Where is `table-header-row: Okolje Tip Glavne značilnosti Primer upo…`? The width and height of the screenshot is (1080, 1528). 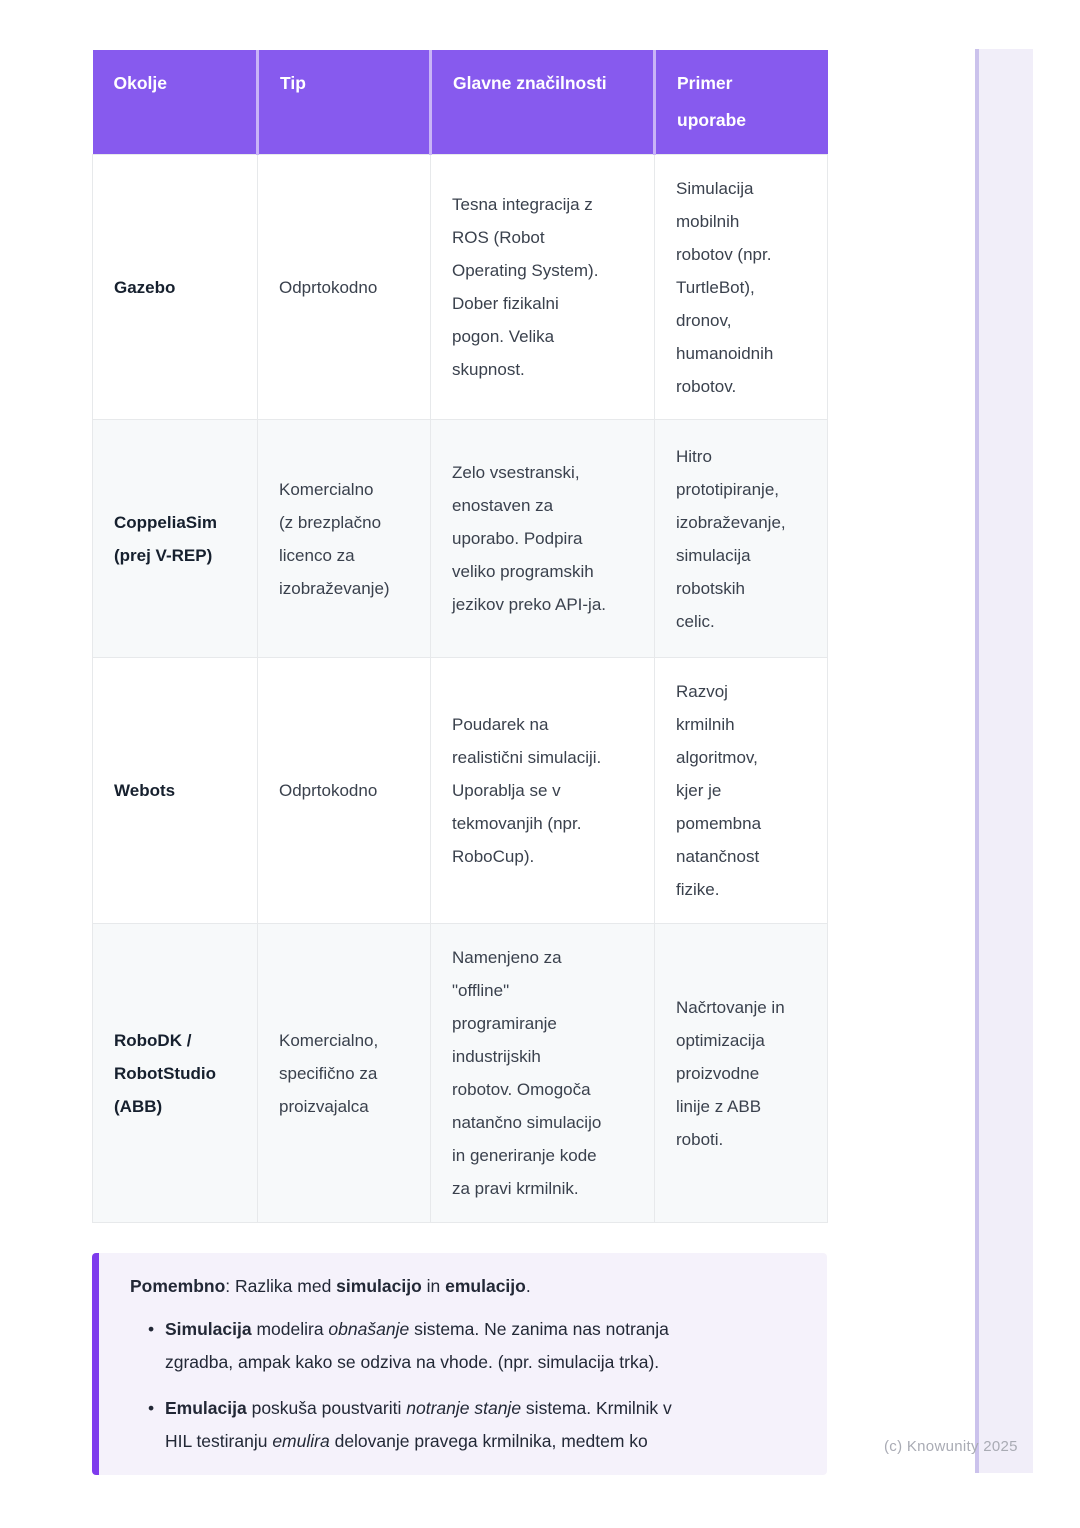
table-header-row: Okolje Tip Glavne značilnosti Primer upo… is located at coordinates (460, 102).